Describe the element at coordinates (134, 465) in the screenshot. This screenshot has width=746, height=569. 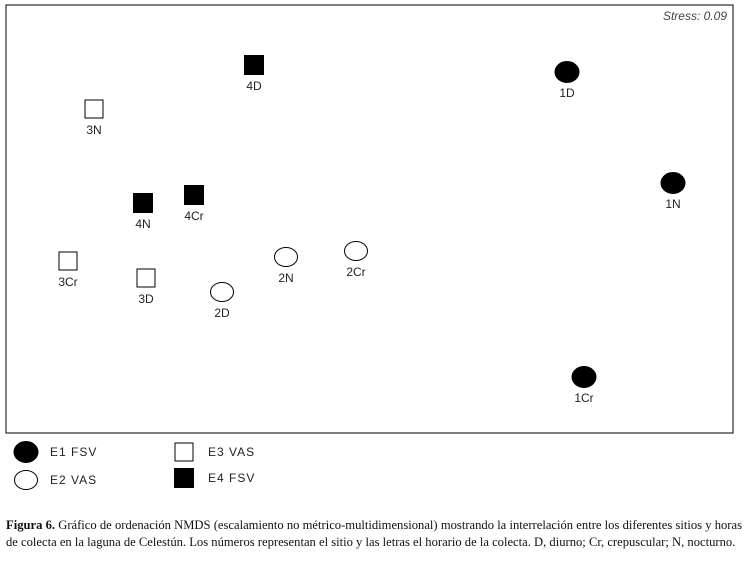
I see `legend: E1 FSV E2 VAS E3 VAS E4 FSV` at that location.